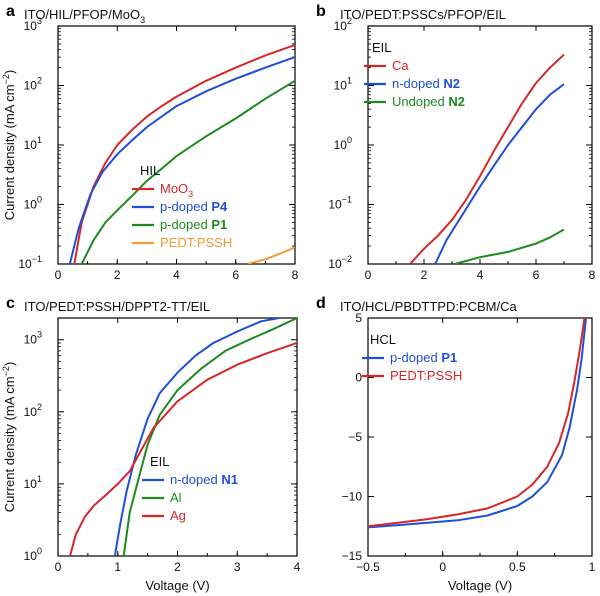 This screenshot has height=596, width=600. I want to click on panel-letter: b, so click(321, 11).